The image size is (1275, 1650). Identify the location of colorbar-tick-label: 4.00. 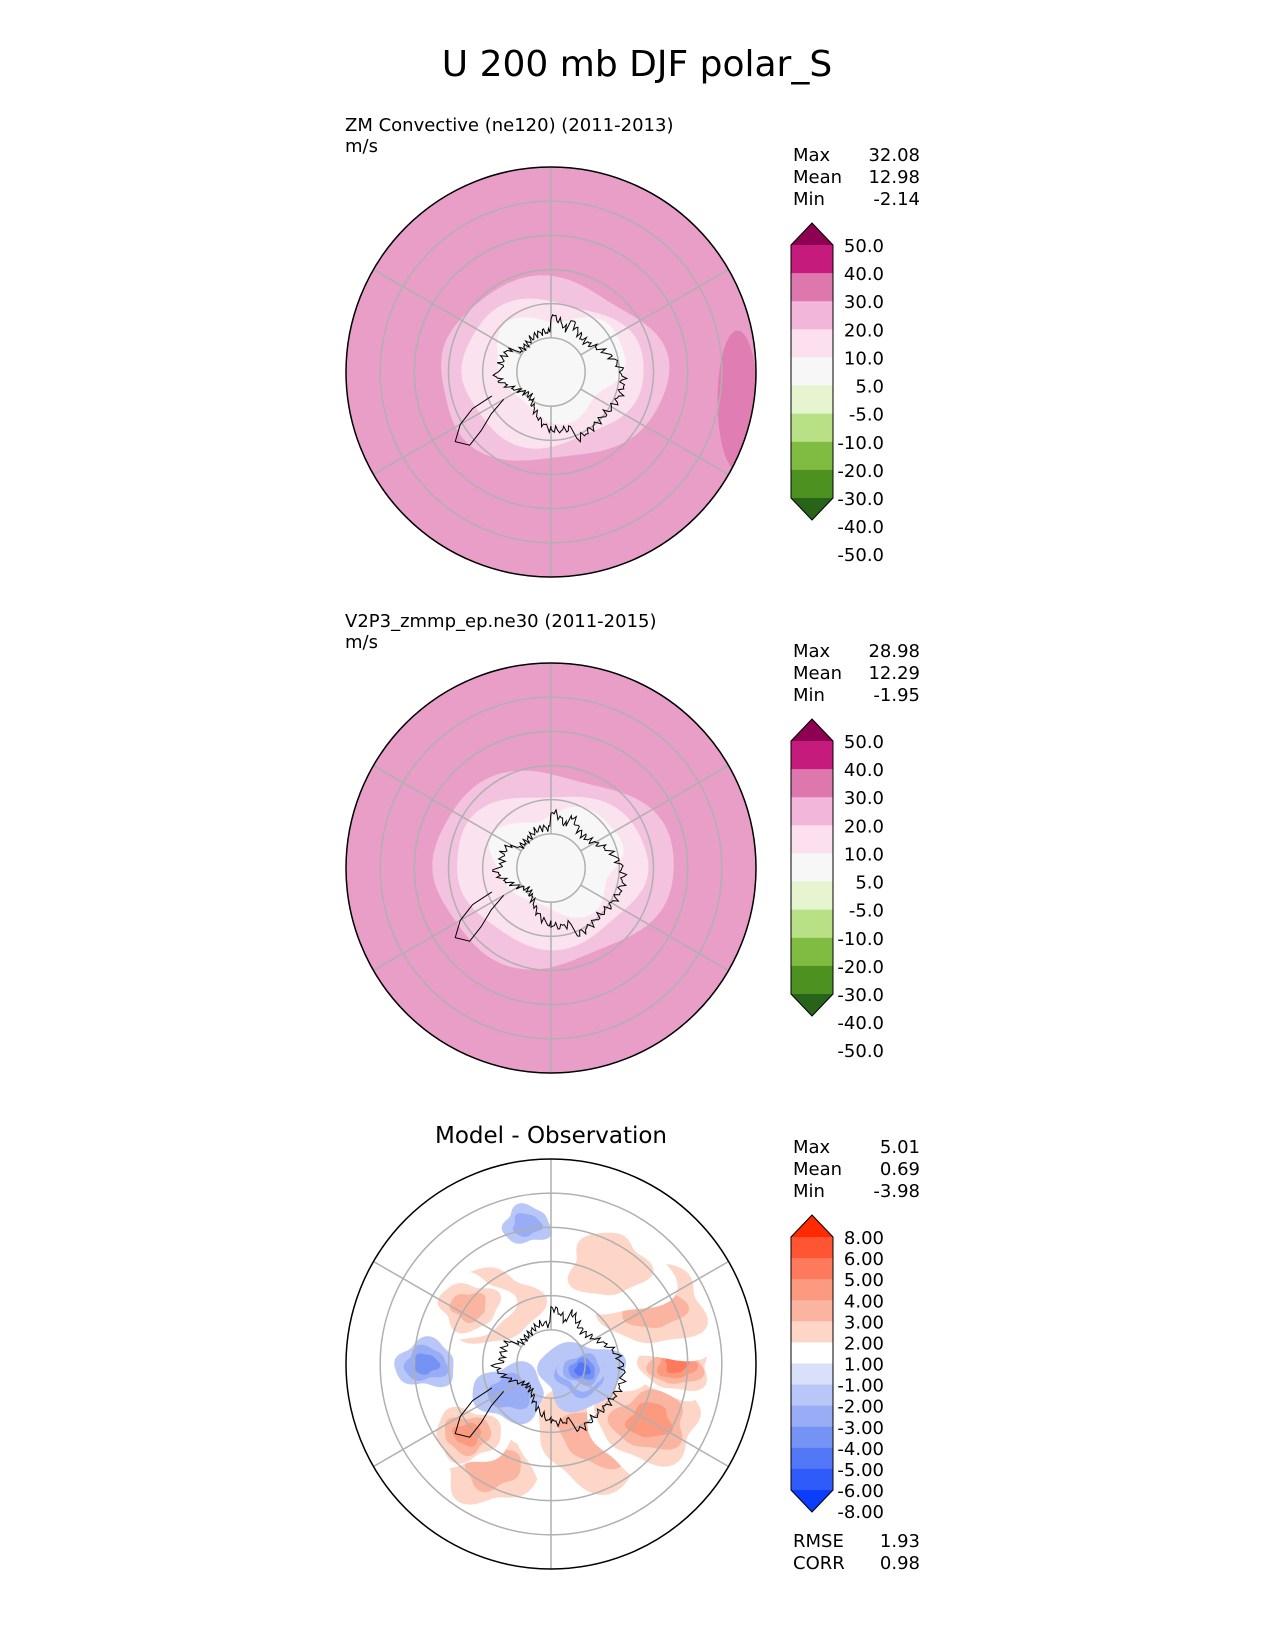
(864, 1301).